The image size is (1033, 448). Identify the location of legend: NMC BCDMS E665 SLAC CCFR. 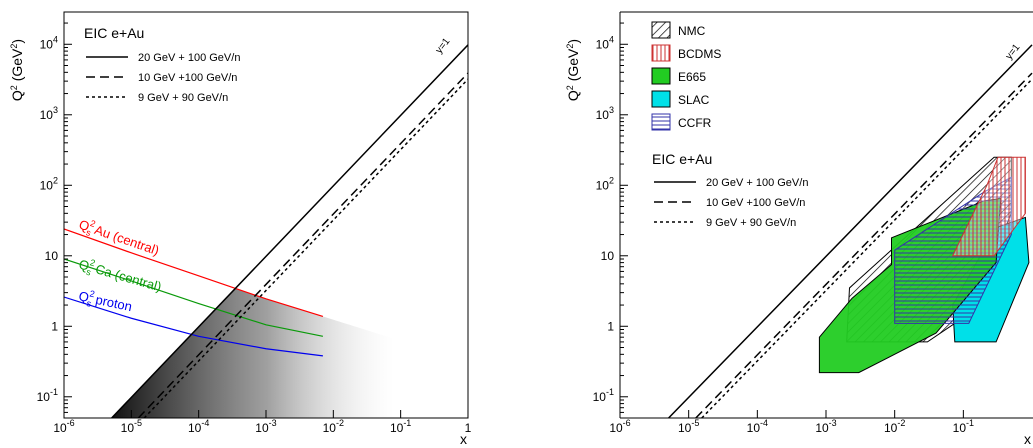
(686, 76).